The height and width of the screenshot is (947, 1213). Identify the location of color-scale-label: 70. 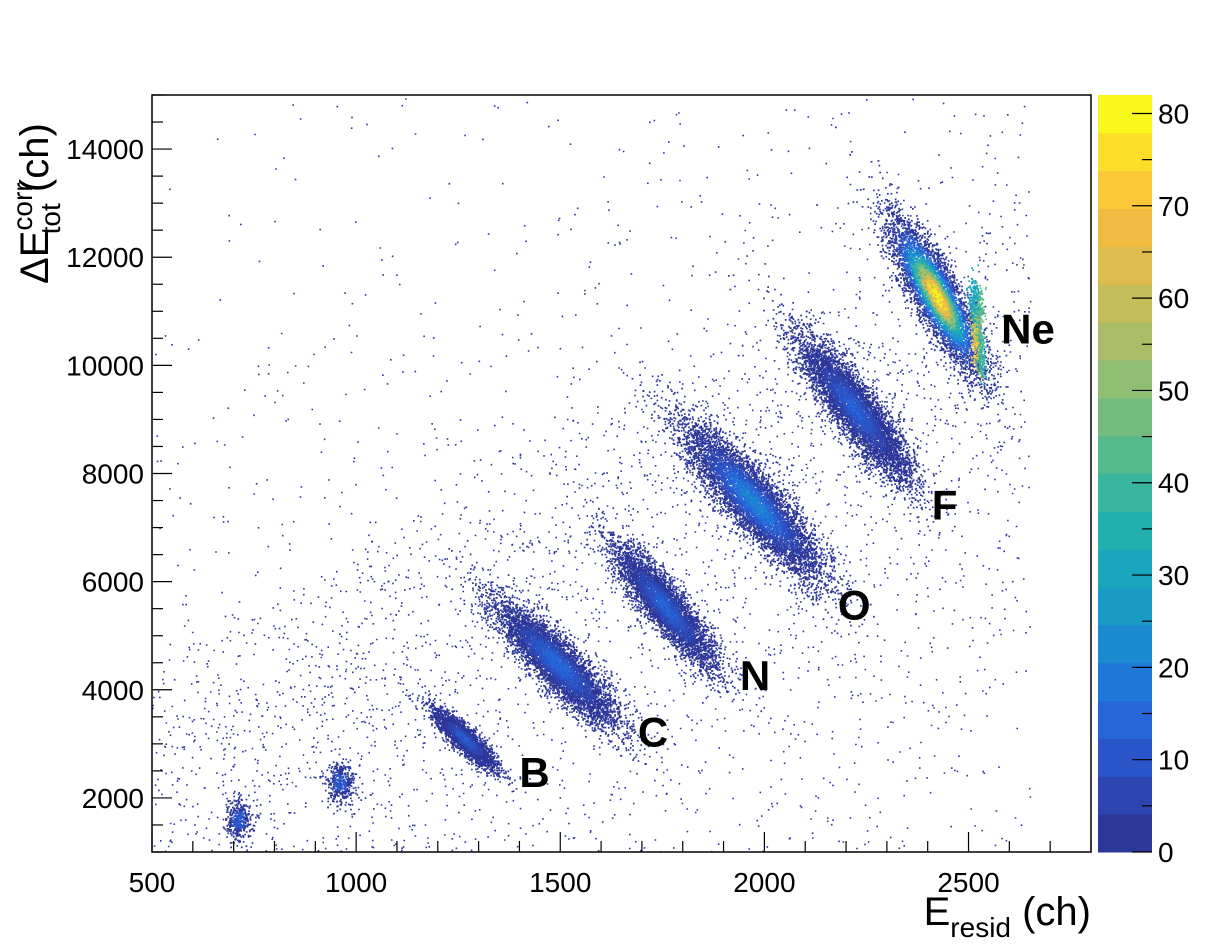
(1173, 206).